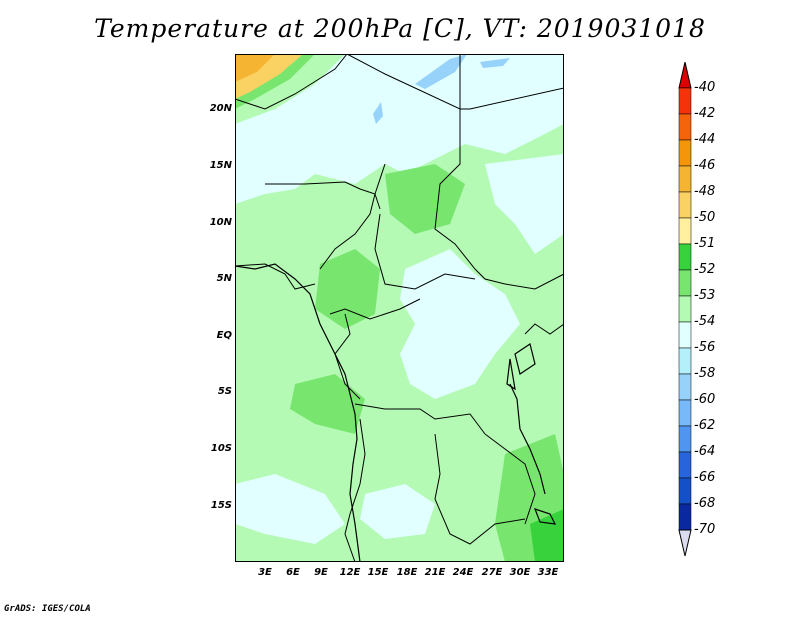  What do you see at coordinates (705, 165) in the screenshot?
I see `colorbar-label: -46` at bounding box center [705, 165].